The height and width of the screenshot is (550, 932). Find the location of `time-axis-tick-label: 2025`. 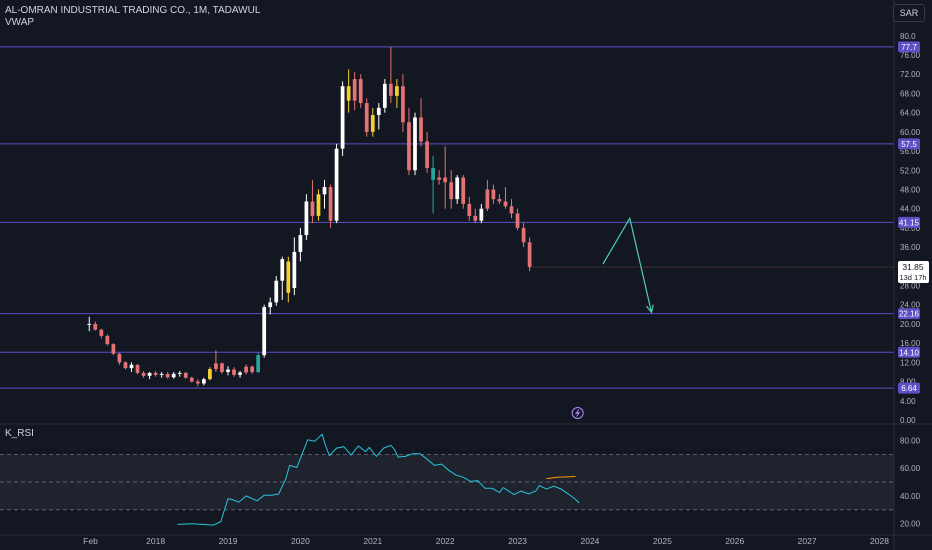

time-axis-tick-label: 2025 is located at coordinates (662, 541).